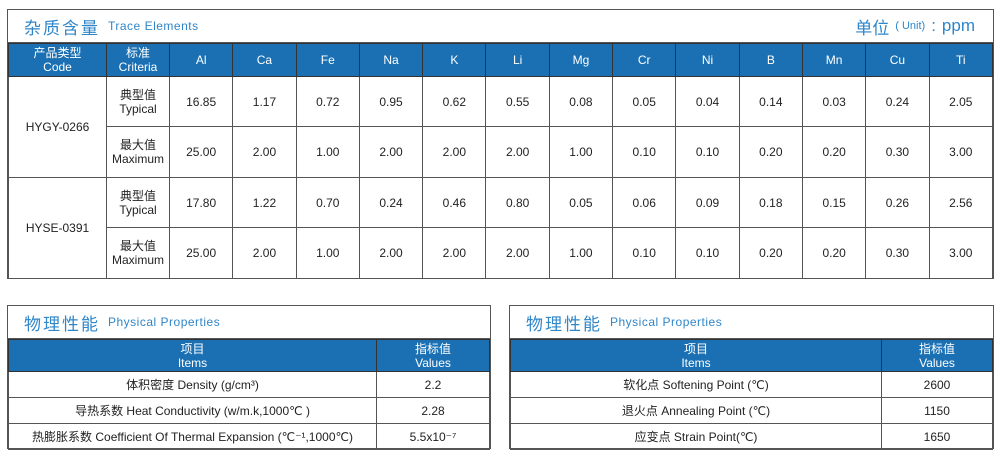  What do you see at coordinates (666, 322) in the screenshot?
I see `physical-right-title-en: Physical Properties` at bounding box center [666, 322].